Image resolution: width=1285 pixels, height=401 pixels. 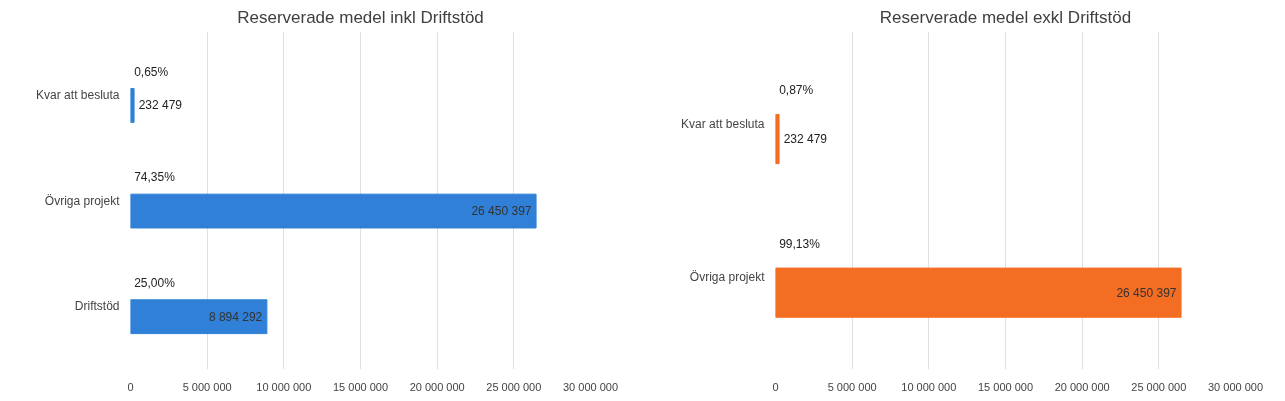 What do you see at coordinates (1005, 17) in the screenshot?
I see `chart-title: Reserverade medel exkl Driftstöd` at bounding box center [1005, 17].